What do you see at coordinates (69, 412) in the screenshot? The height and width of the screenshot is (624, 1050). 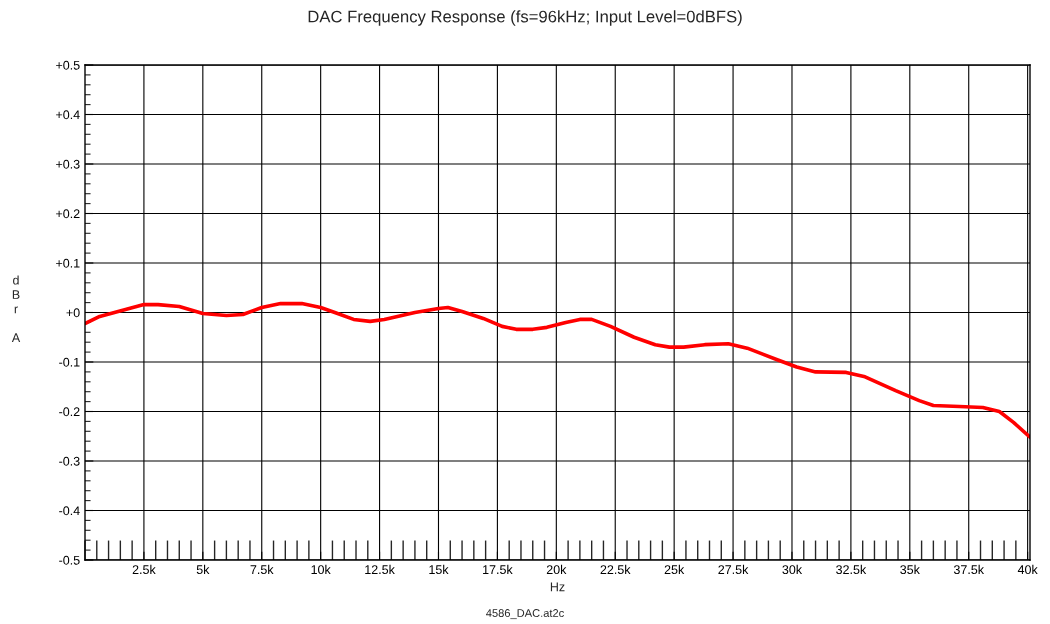 I see `y-tick-label: -0.2` at bounding box center [69, 412].